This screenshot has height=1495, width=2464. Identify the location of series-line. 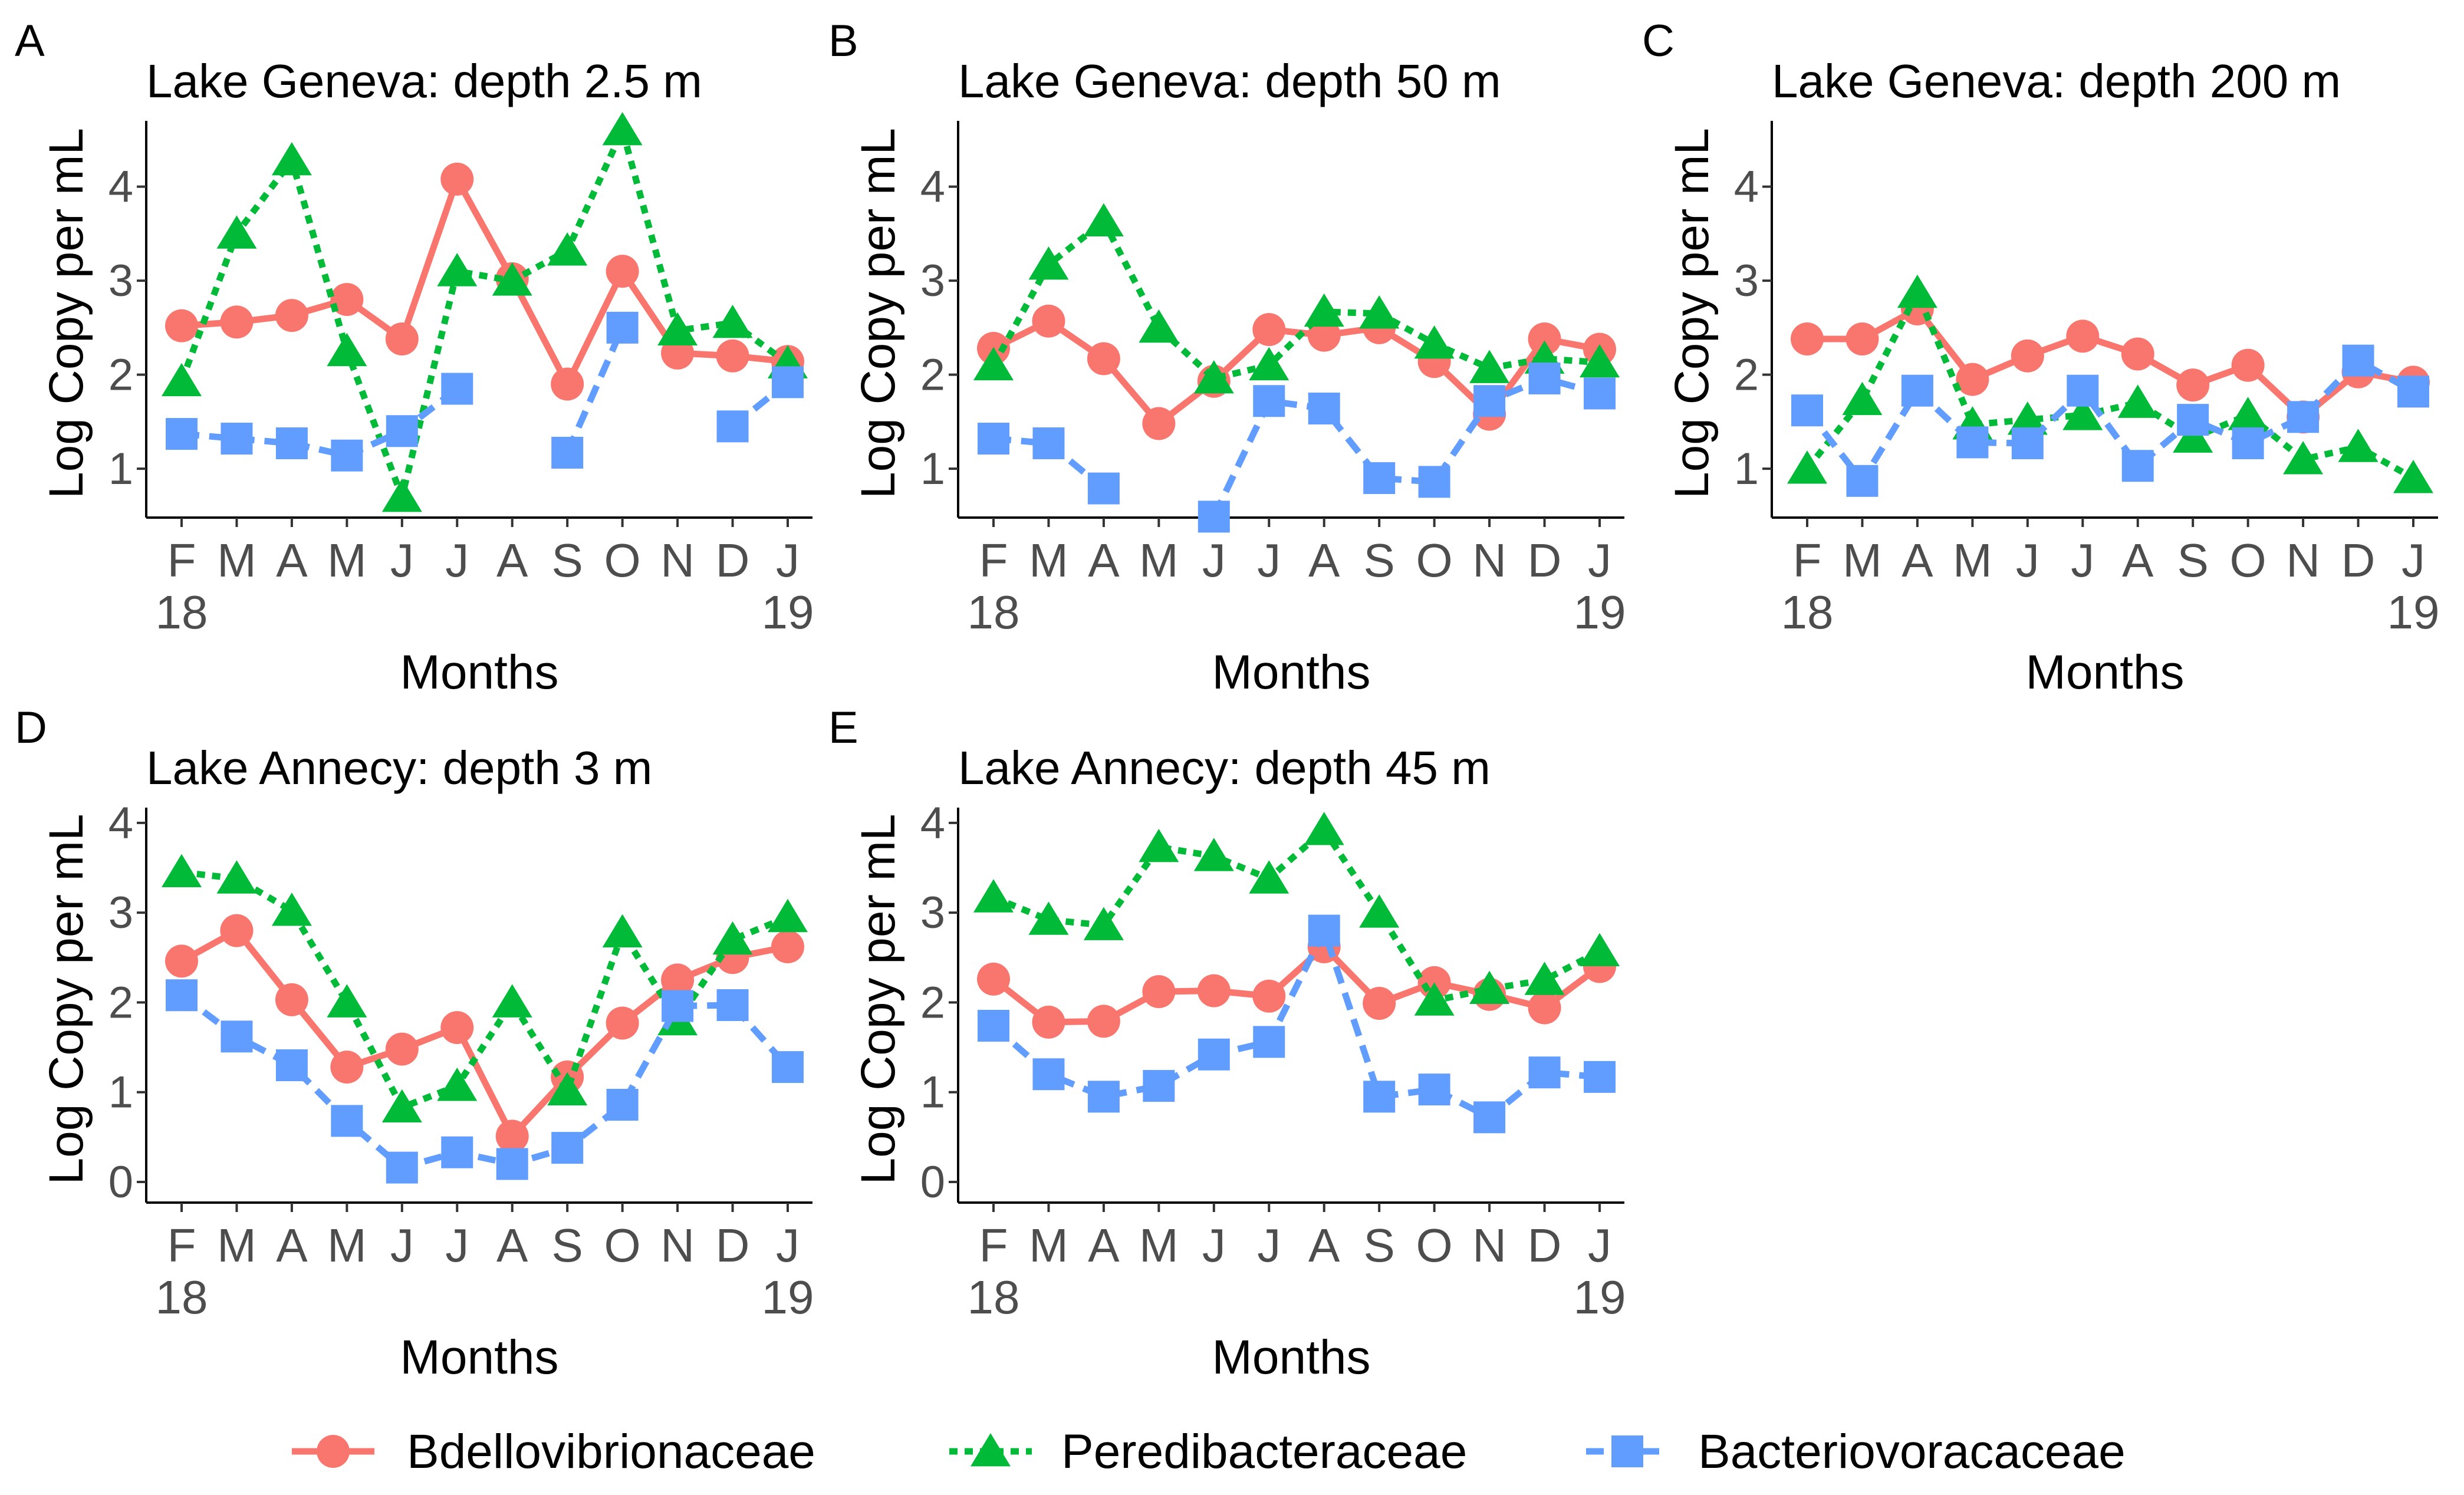
(595, 390).